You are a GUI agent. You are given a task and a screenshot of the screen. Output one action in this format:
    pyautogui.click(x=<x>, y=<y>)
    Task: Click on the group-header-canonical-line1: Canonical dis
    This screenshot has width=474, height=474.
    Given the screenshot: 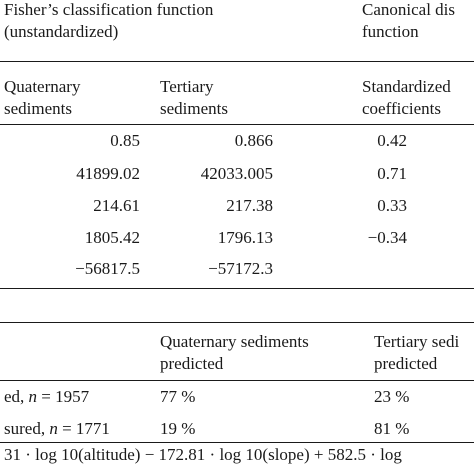 What is the action you would take?
    pyautogui.click(x=409, y=9)
    